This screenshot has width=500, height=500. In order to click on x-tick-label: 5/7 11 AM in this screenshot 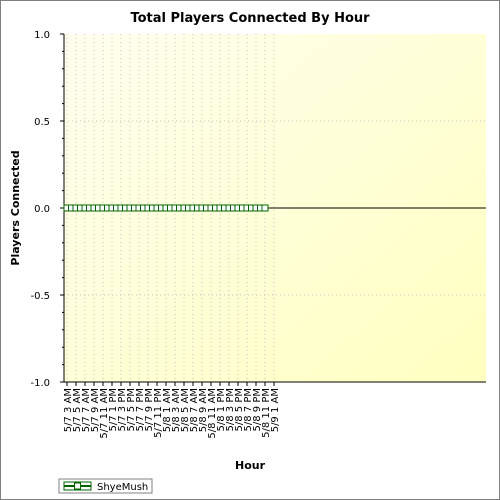, I will do `click(104, 413)`.